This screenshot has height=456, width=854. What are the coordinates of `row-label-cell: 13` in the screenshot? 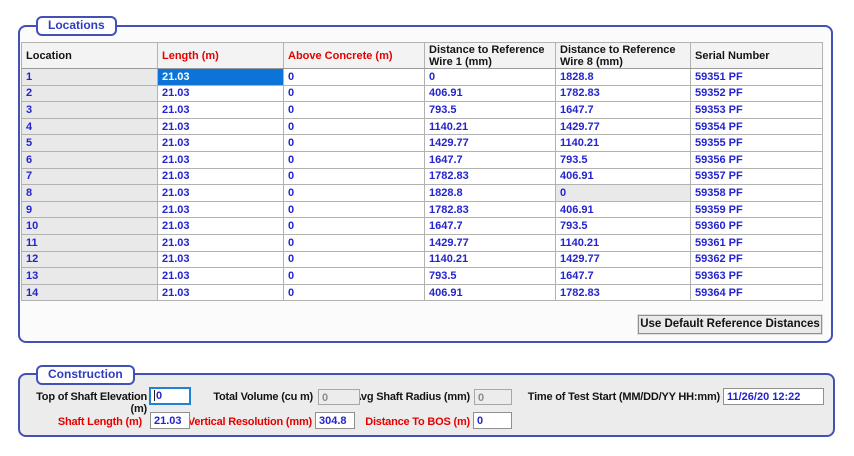 It's located at (89, 276).